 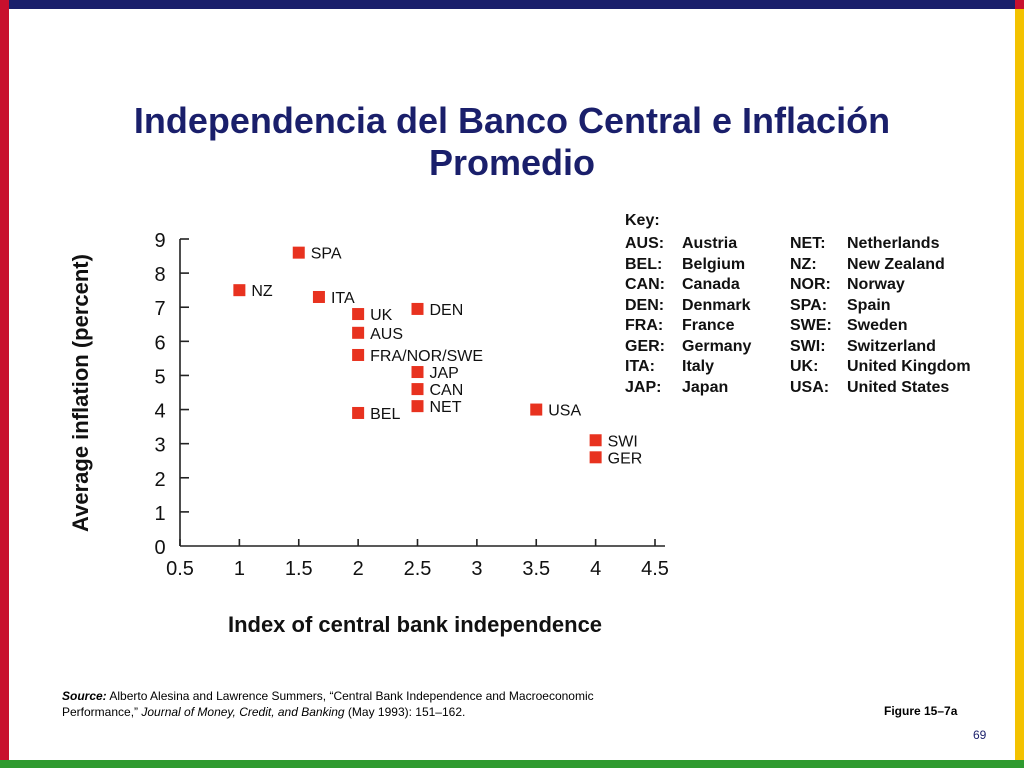 What do you see at coordinates (4, 384) in the screenshot?
I see `left-border-bar` at bounding box center [4, 384].